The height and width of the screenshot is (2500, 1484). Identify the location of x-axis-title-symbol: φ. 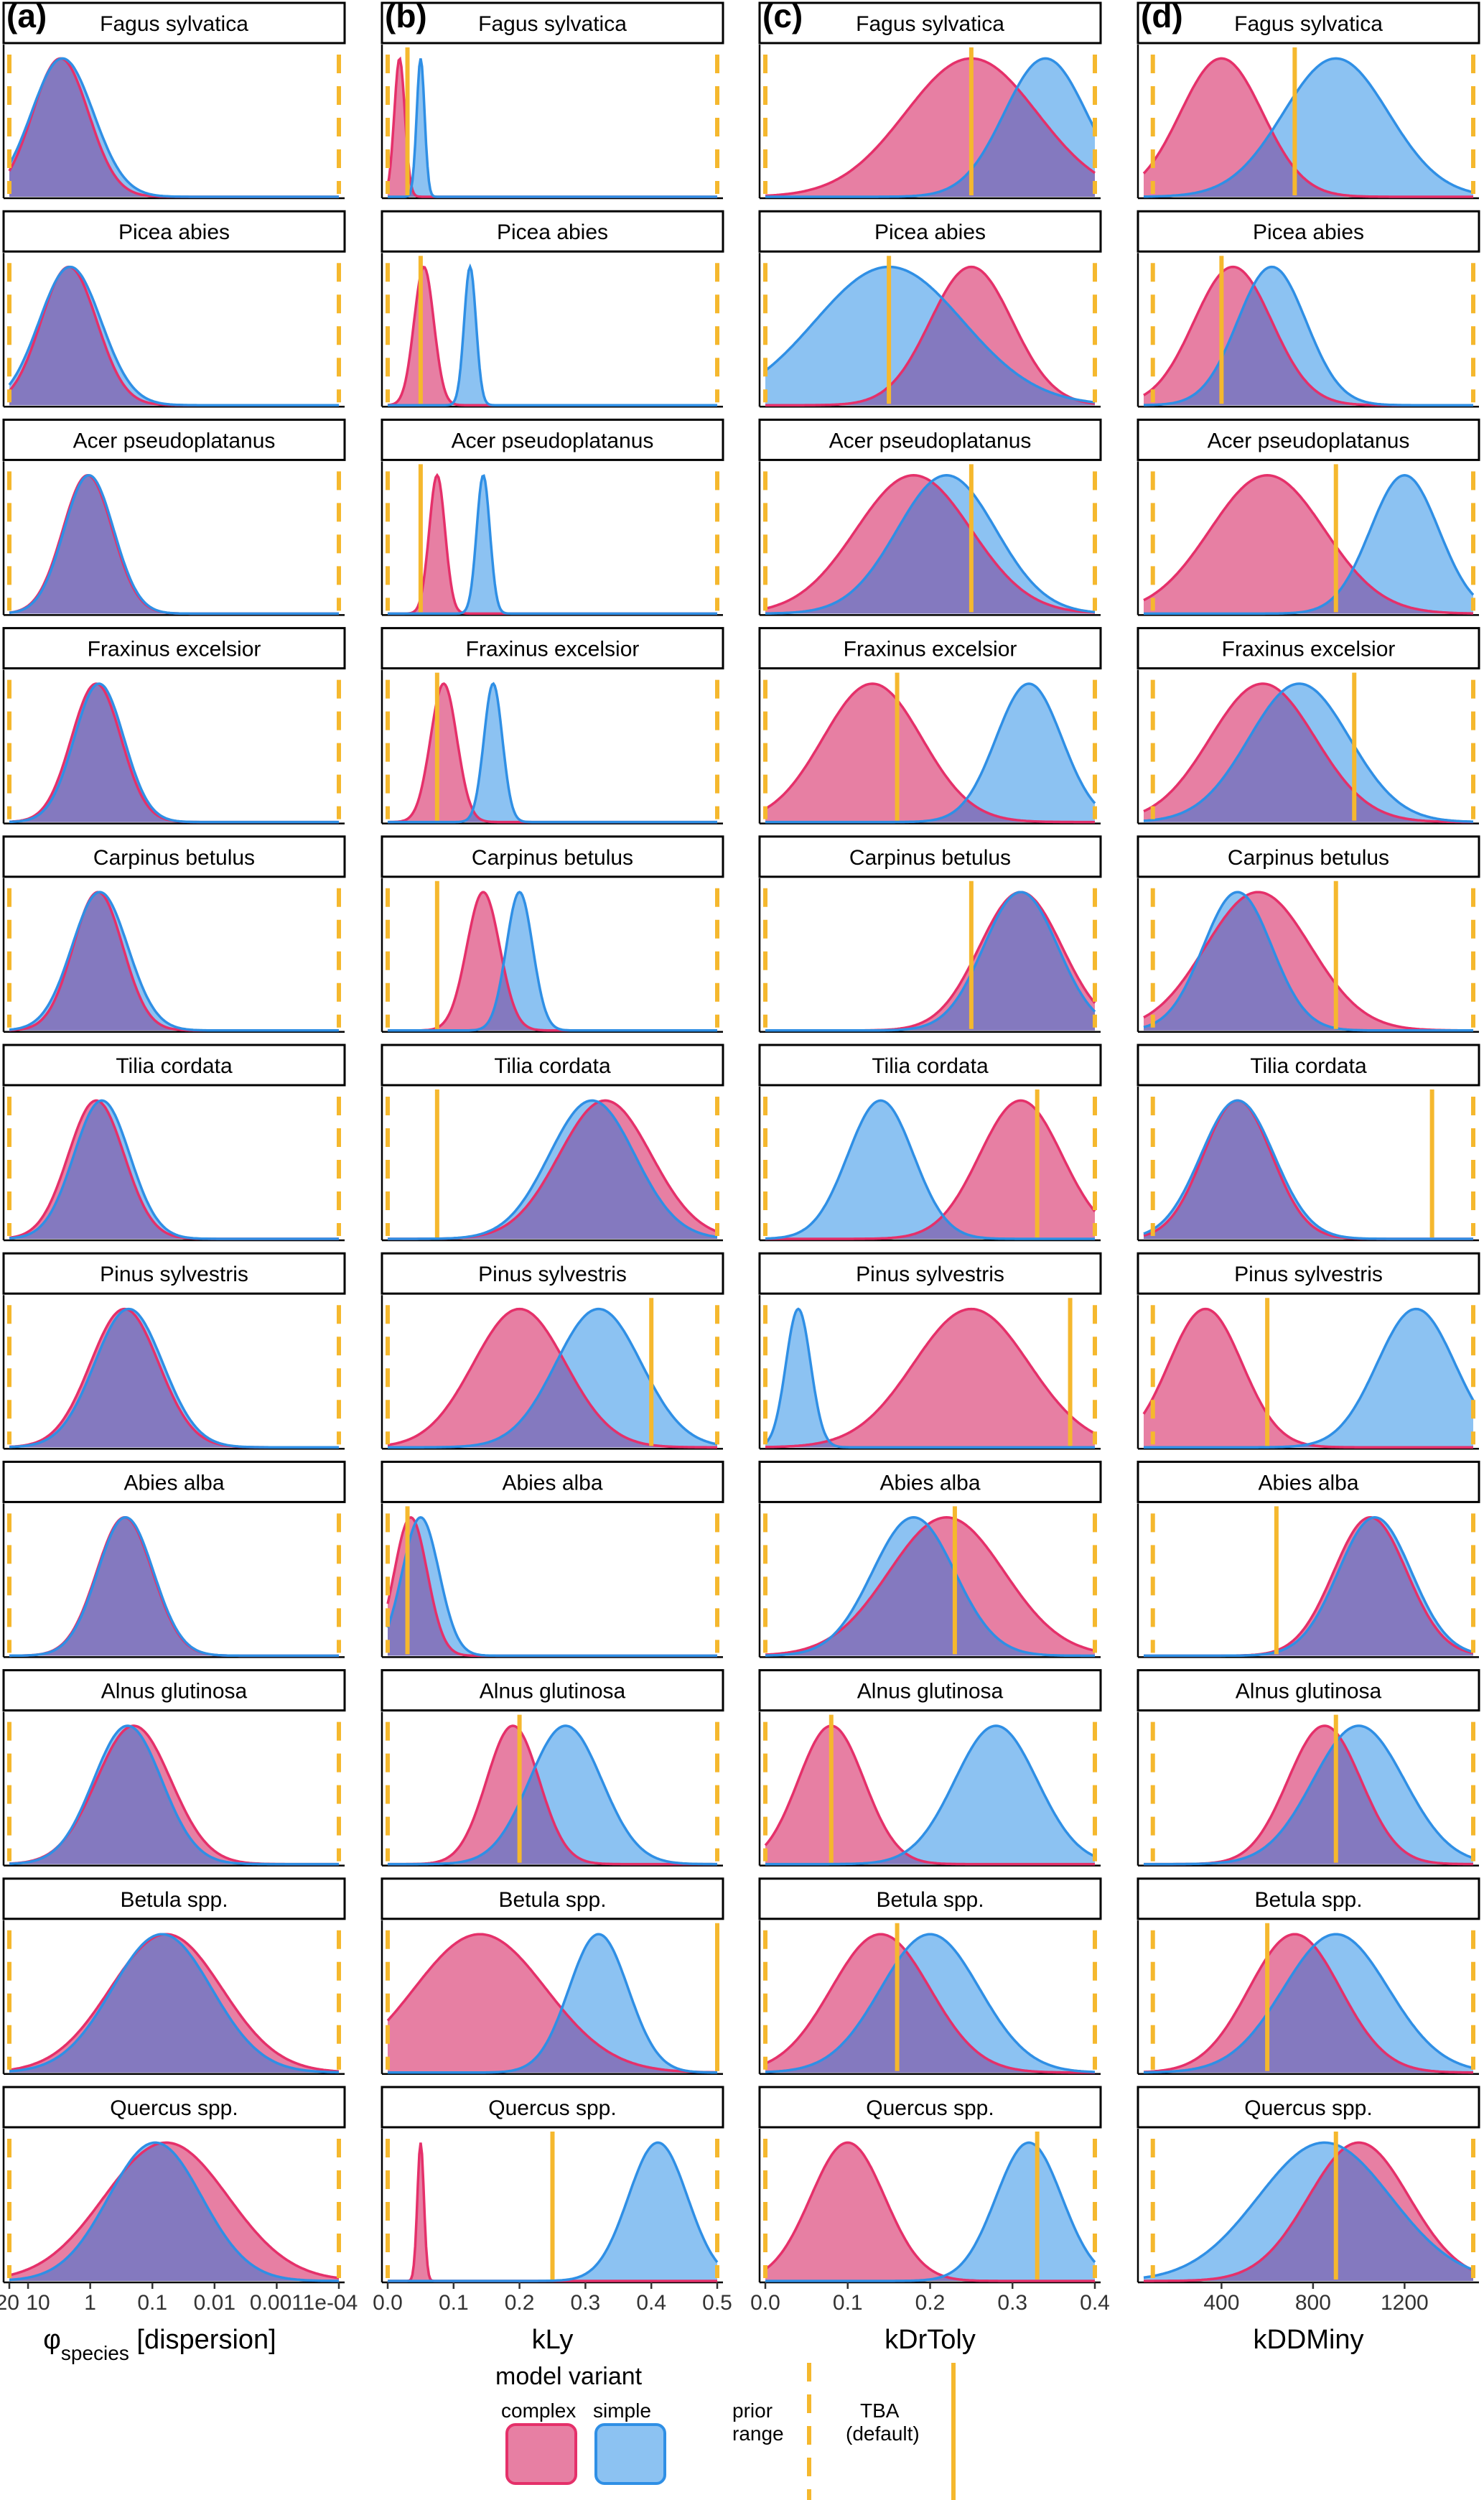
(52, 2340).